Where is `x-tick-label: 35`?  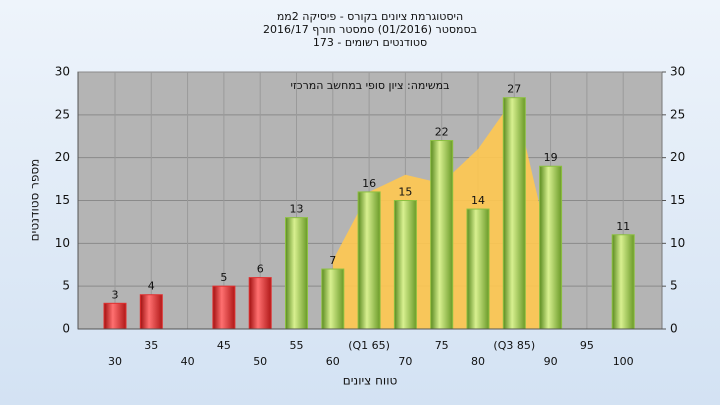 x-tick-label: 35 is located at coordinates (151, 345).